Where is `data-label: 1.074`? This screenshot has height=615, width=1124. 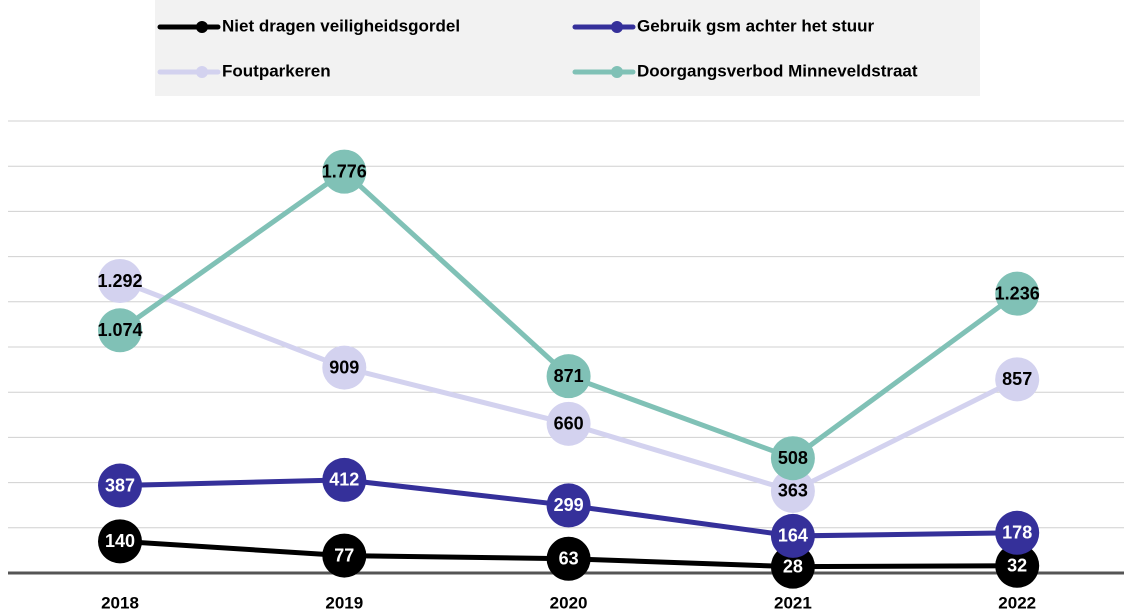
data-label: 1.074 is located at coordinates (119, 330).